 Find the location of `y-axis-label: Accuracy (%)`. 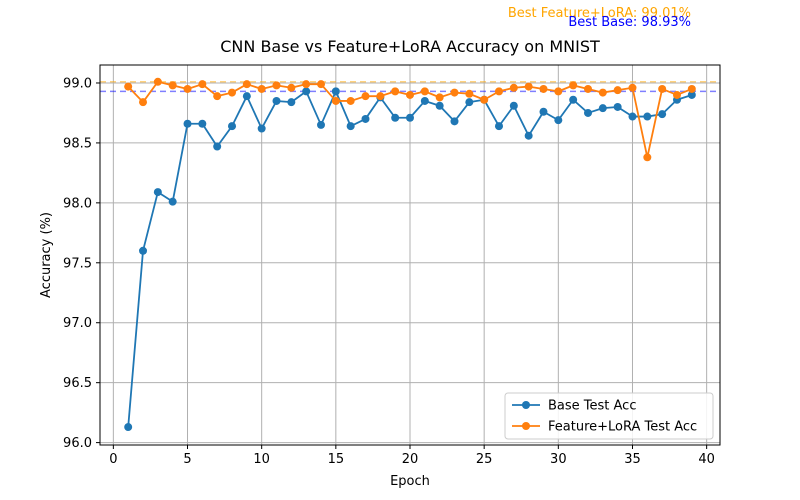

y-axis-label: Accuracy (%) is located at coordinates (46, 255).